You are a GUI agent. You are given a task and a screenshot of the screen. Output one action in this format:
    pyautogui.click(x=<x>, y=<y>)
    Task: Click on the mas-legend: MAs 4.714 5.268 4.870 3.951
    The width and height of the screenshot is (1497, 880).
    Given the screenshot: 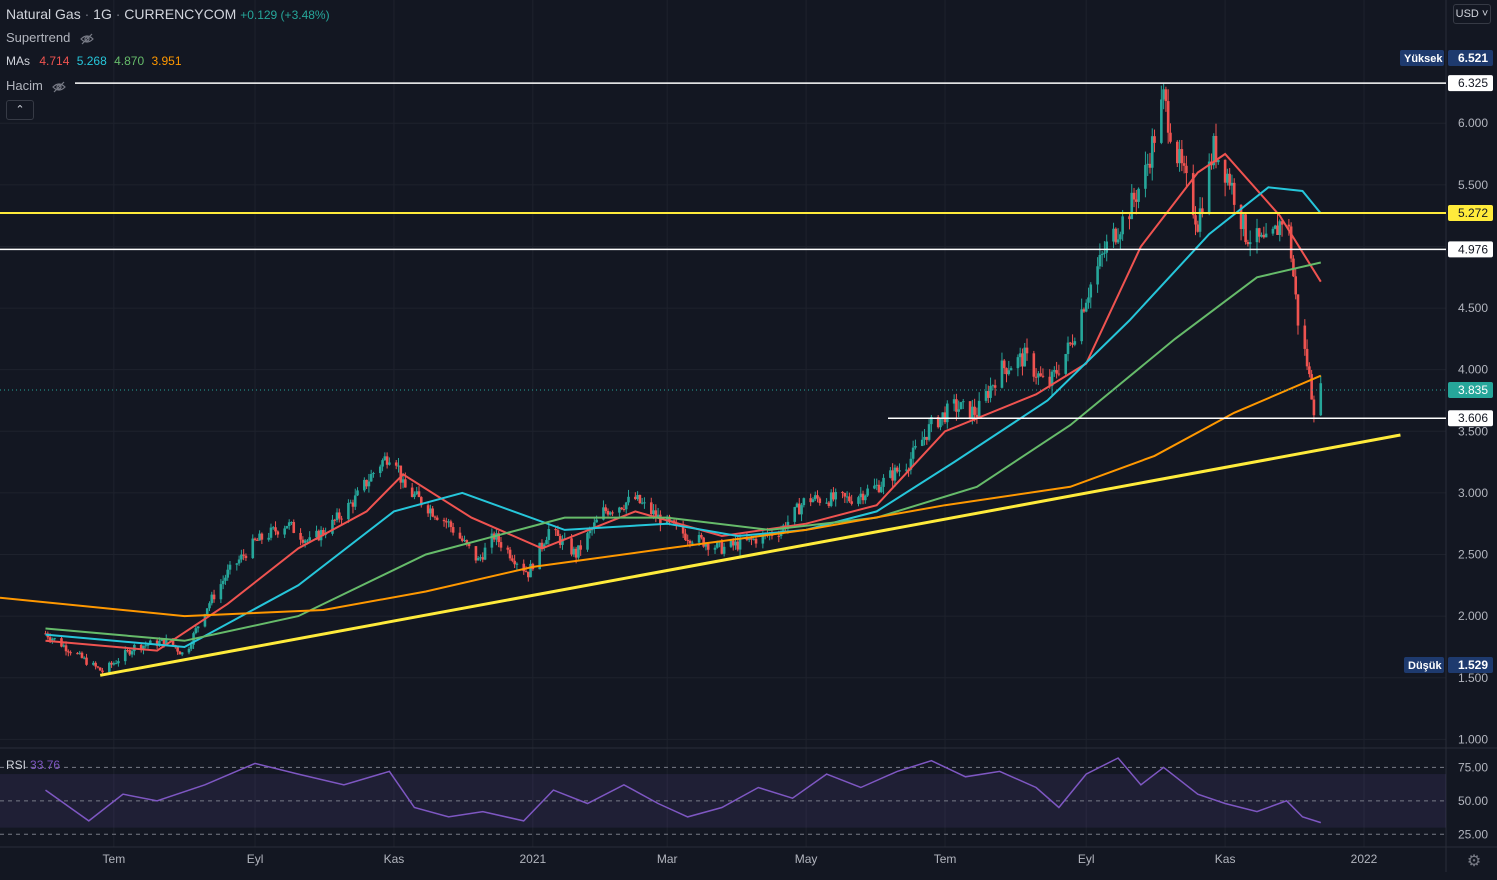 What is the action you would take?
    pyautogui.click(x=94, y=61)
    